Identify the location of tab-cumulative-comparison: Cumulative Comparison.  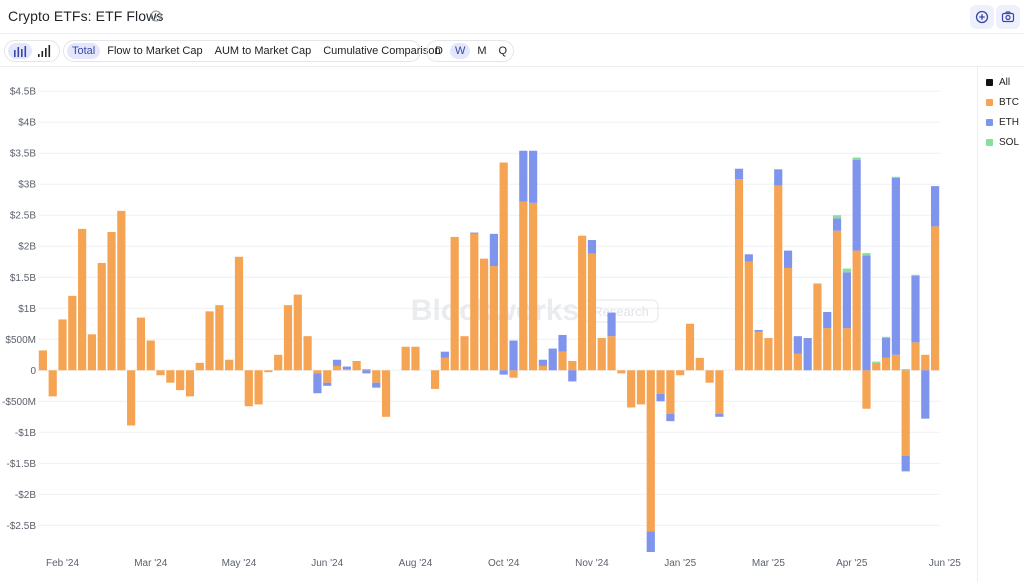
(382, 51).